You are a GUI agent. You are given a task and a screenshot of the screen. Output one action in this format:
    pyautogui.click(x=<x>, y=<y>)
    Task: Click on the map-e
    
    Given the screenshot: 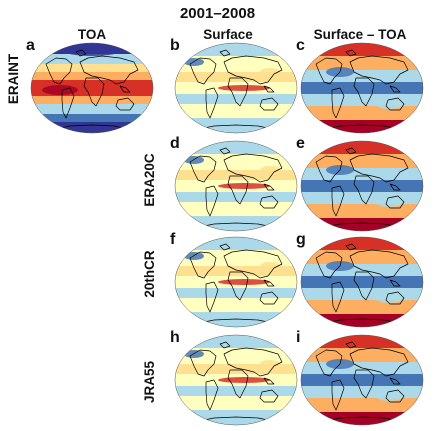 What is the action you would take?
    pyautogui.click(x=362, y=186)
    